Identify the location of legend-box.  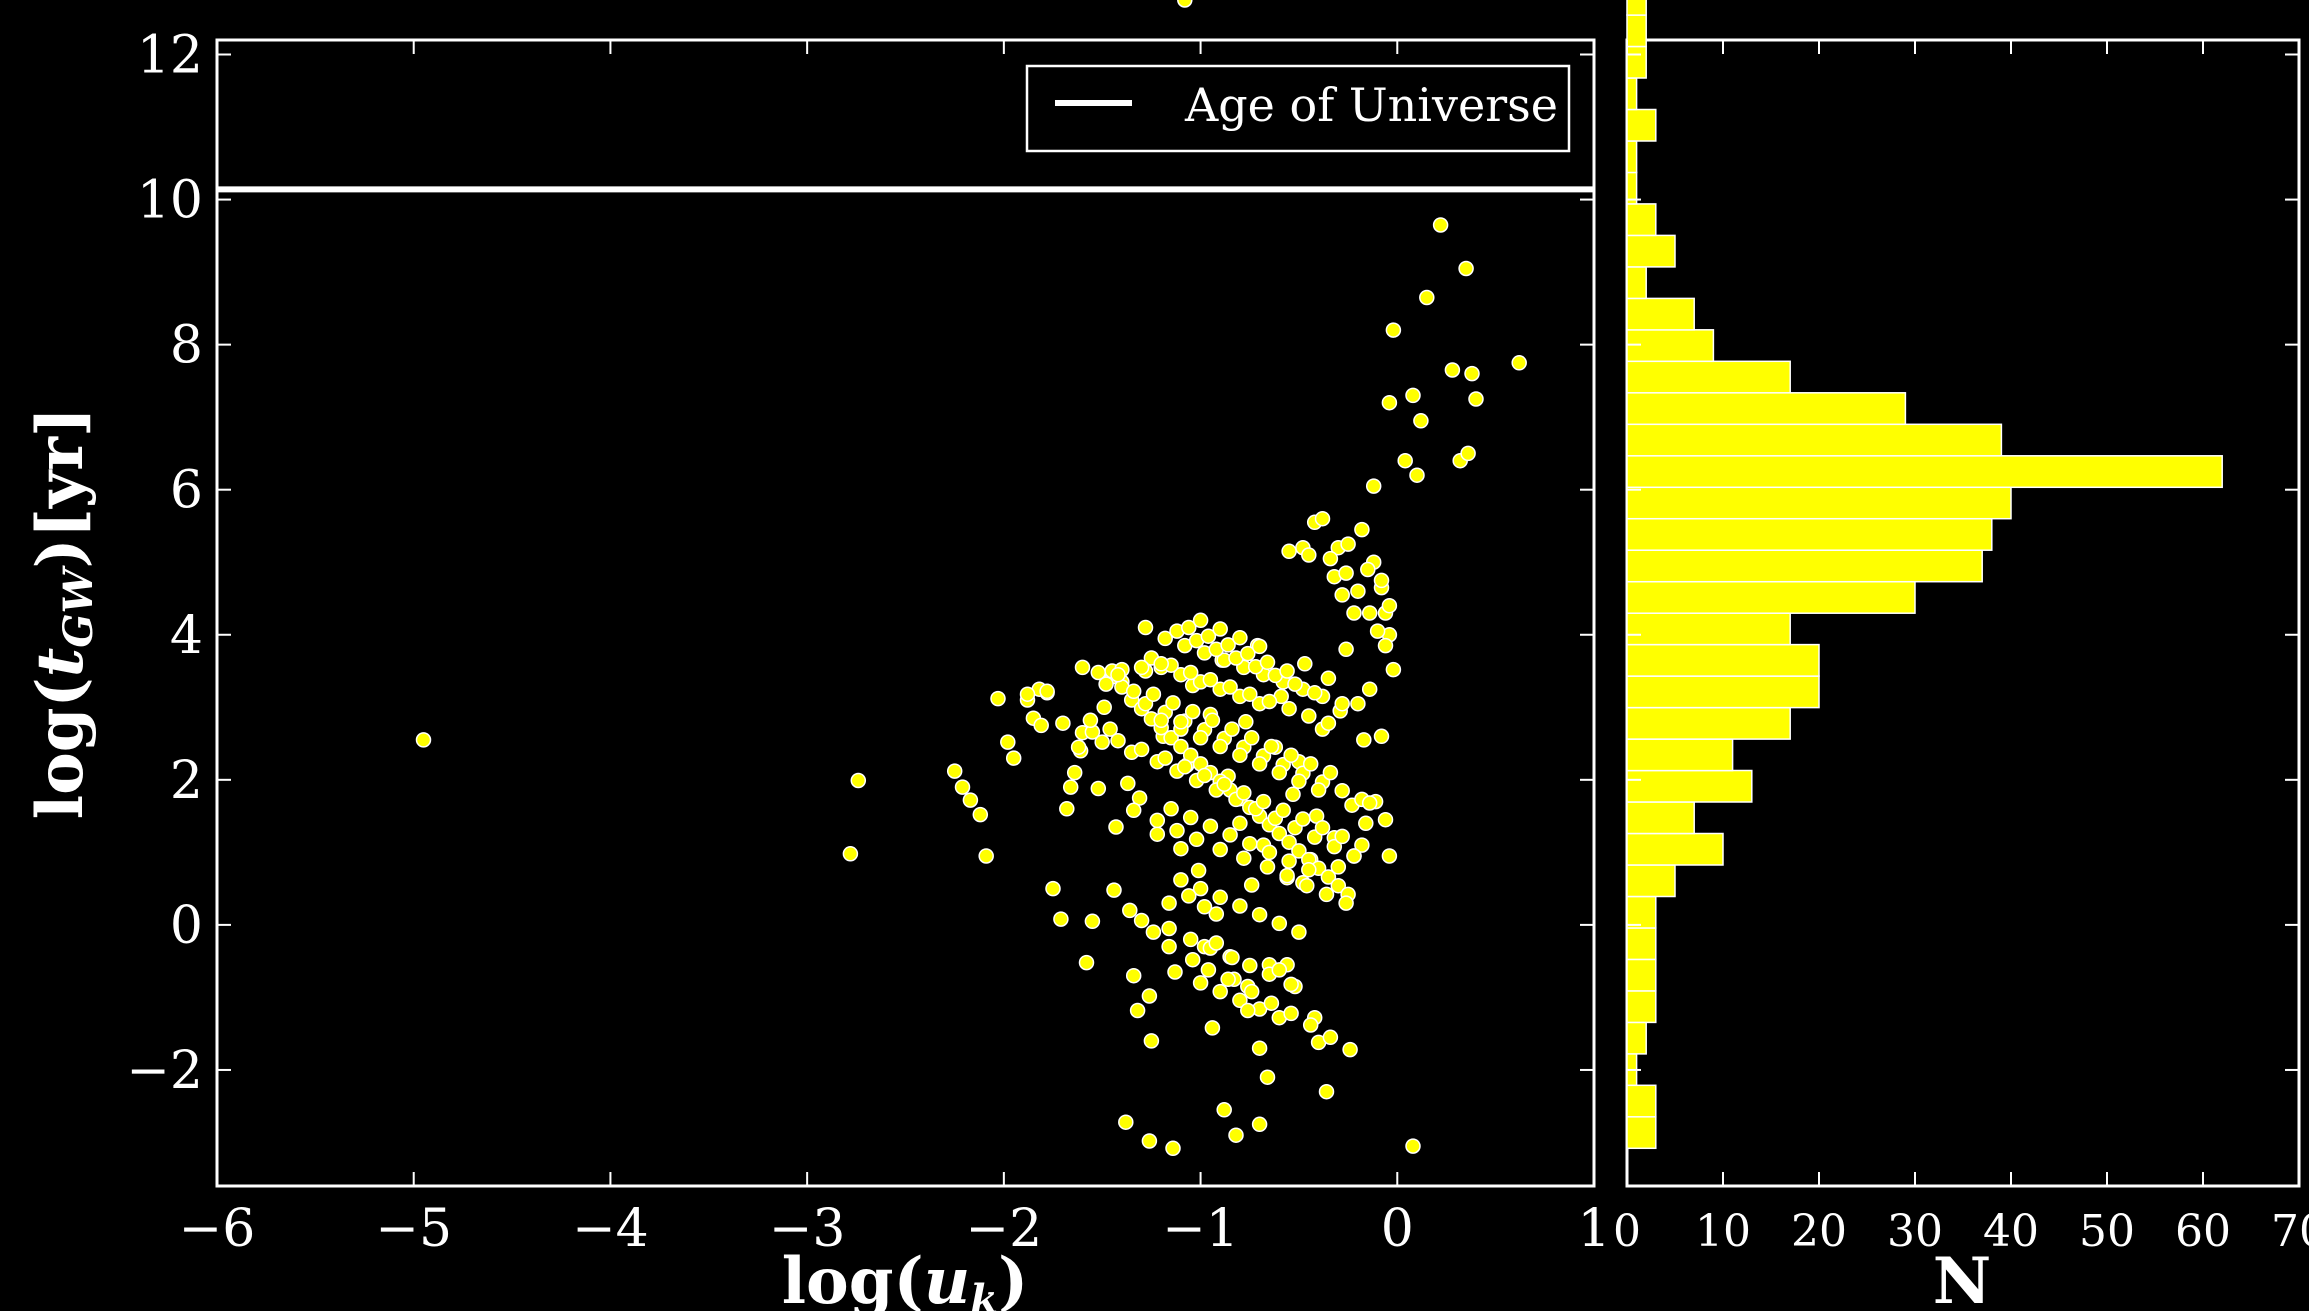
(1298, 108).